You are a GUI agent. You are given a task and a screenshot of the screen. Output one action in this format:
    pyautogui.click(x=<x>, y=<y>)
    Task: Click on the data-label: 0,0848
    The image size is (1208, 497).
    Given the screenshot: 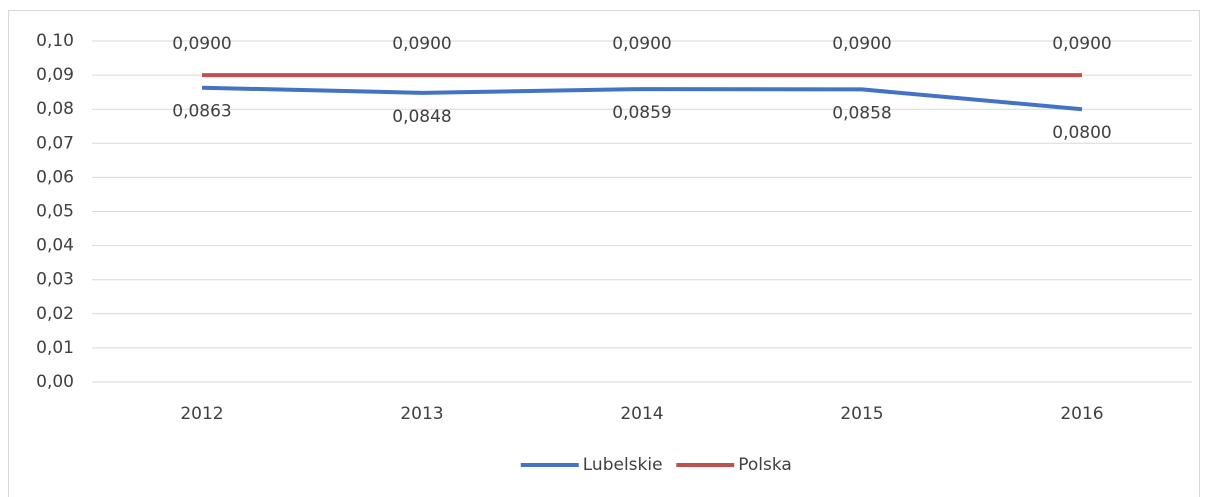 What is the action you would take?
    pyautogui.click(x=421, y=117)
    